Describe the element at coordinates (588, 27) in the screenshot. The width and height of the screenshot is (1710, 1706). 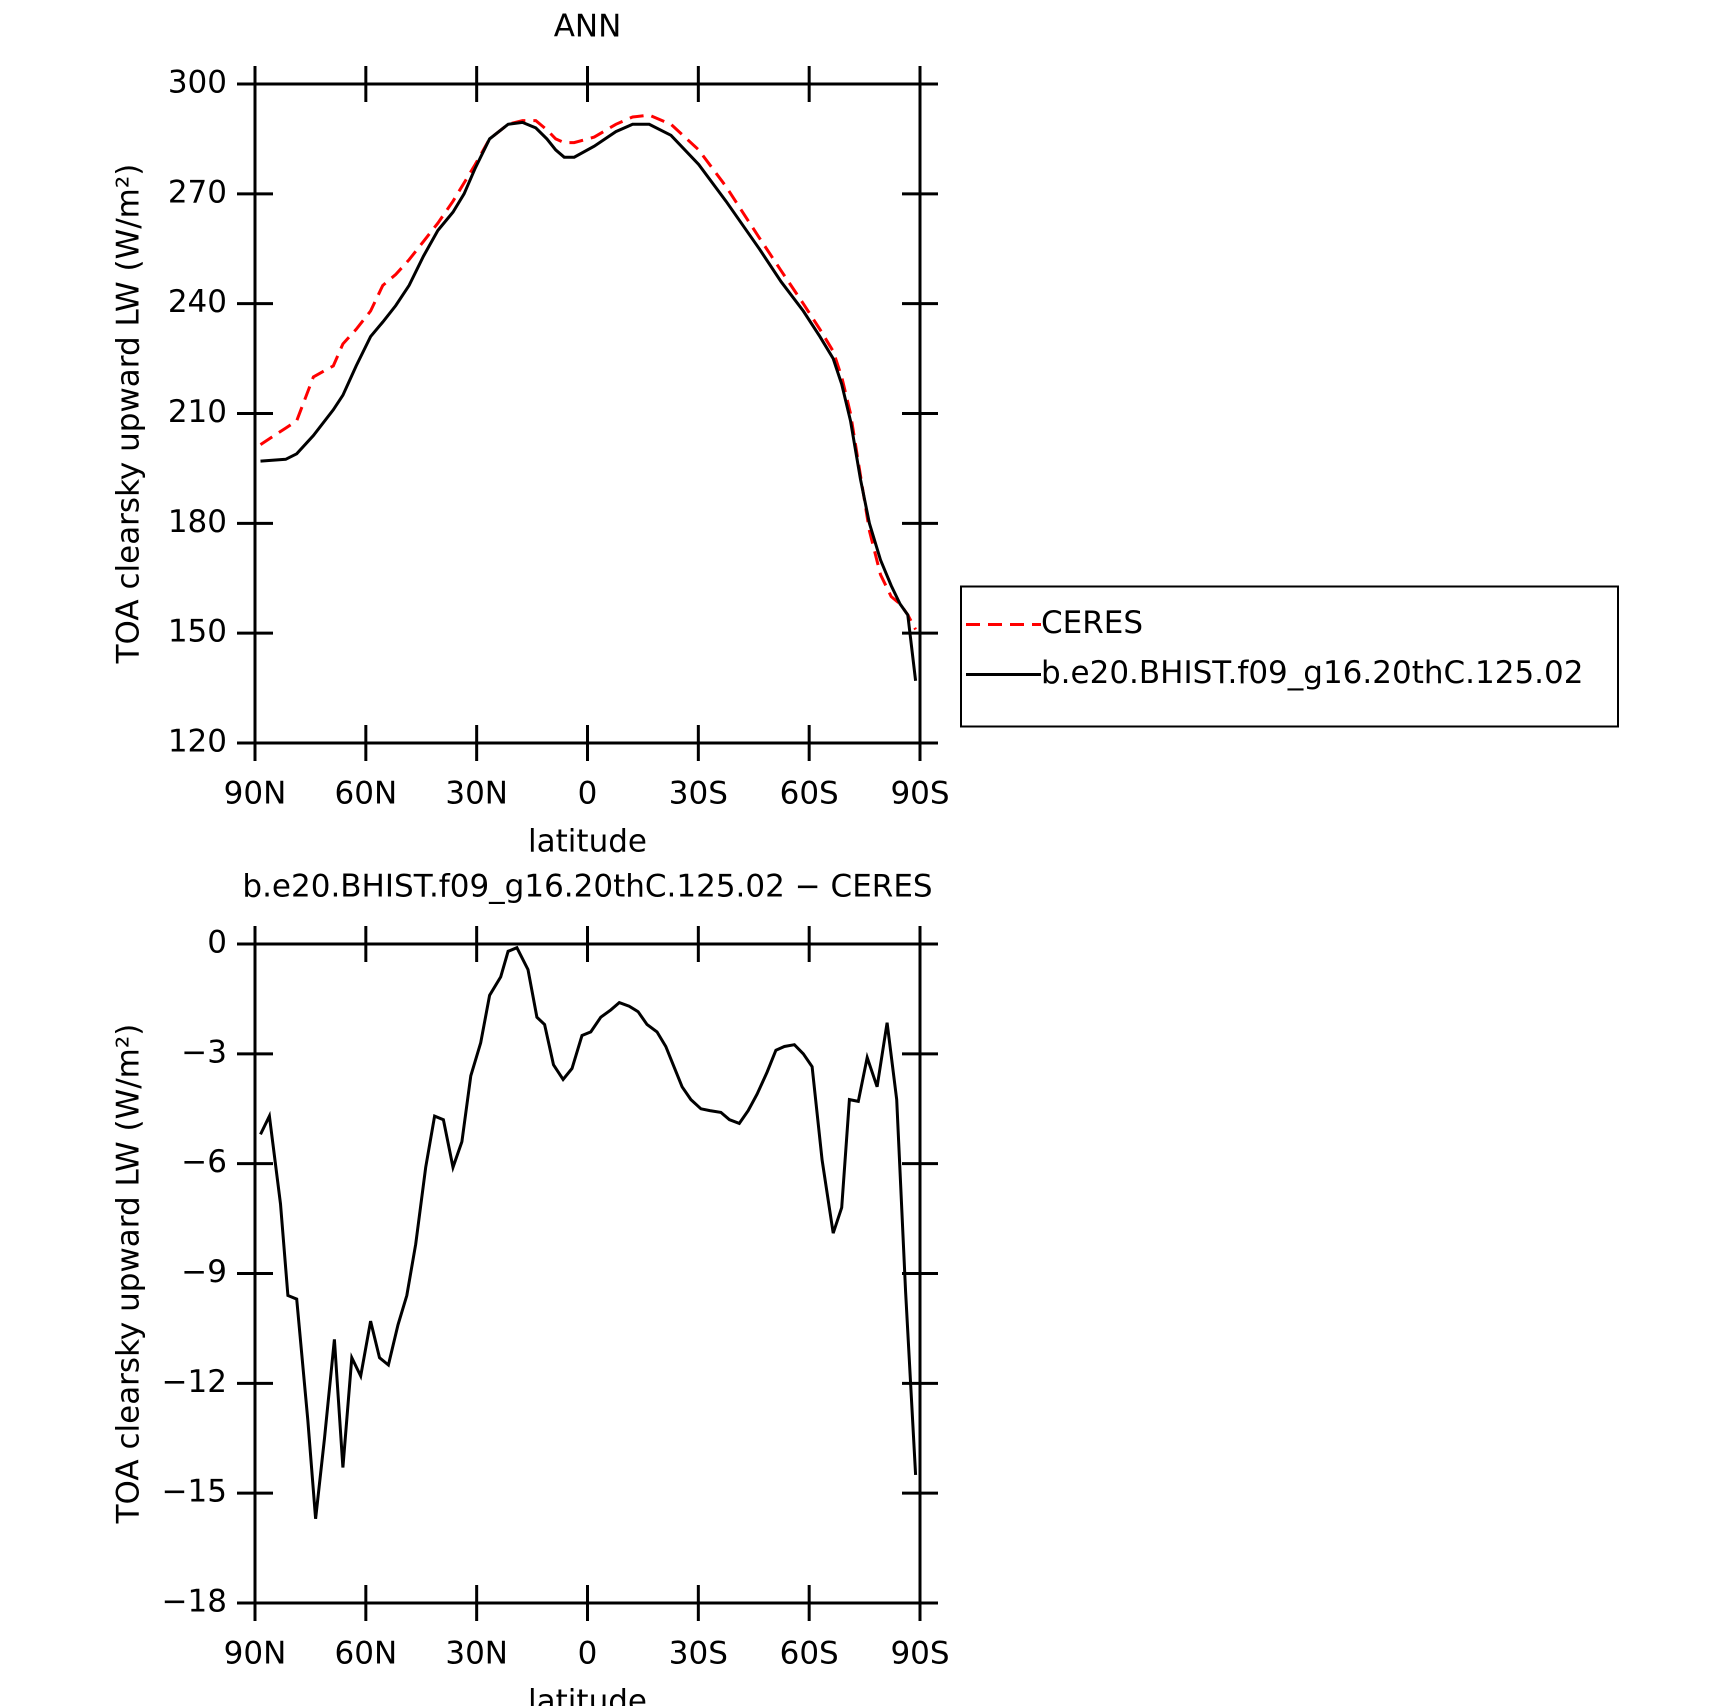
I see `chart-title: ANN` at that location.